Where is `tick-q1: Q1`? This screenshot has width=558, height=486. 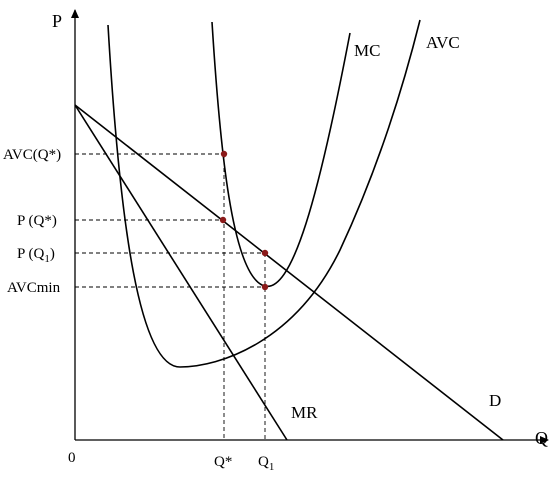
tick-q1: Q1 is located at coordinates (266, 463).